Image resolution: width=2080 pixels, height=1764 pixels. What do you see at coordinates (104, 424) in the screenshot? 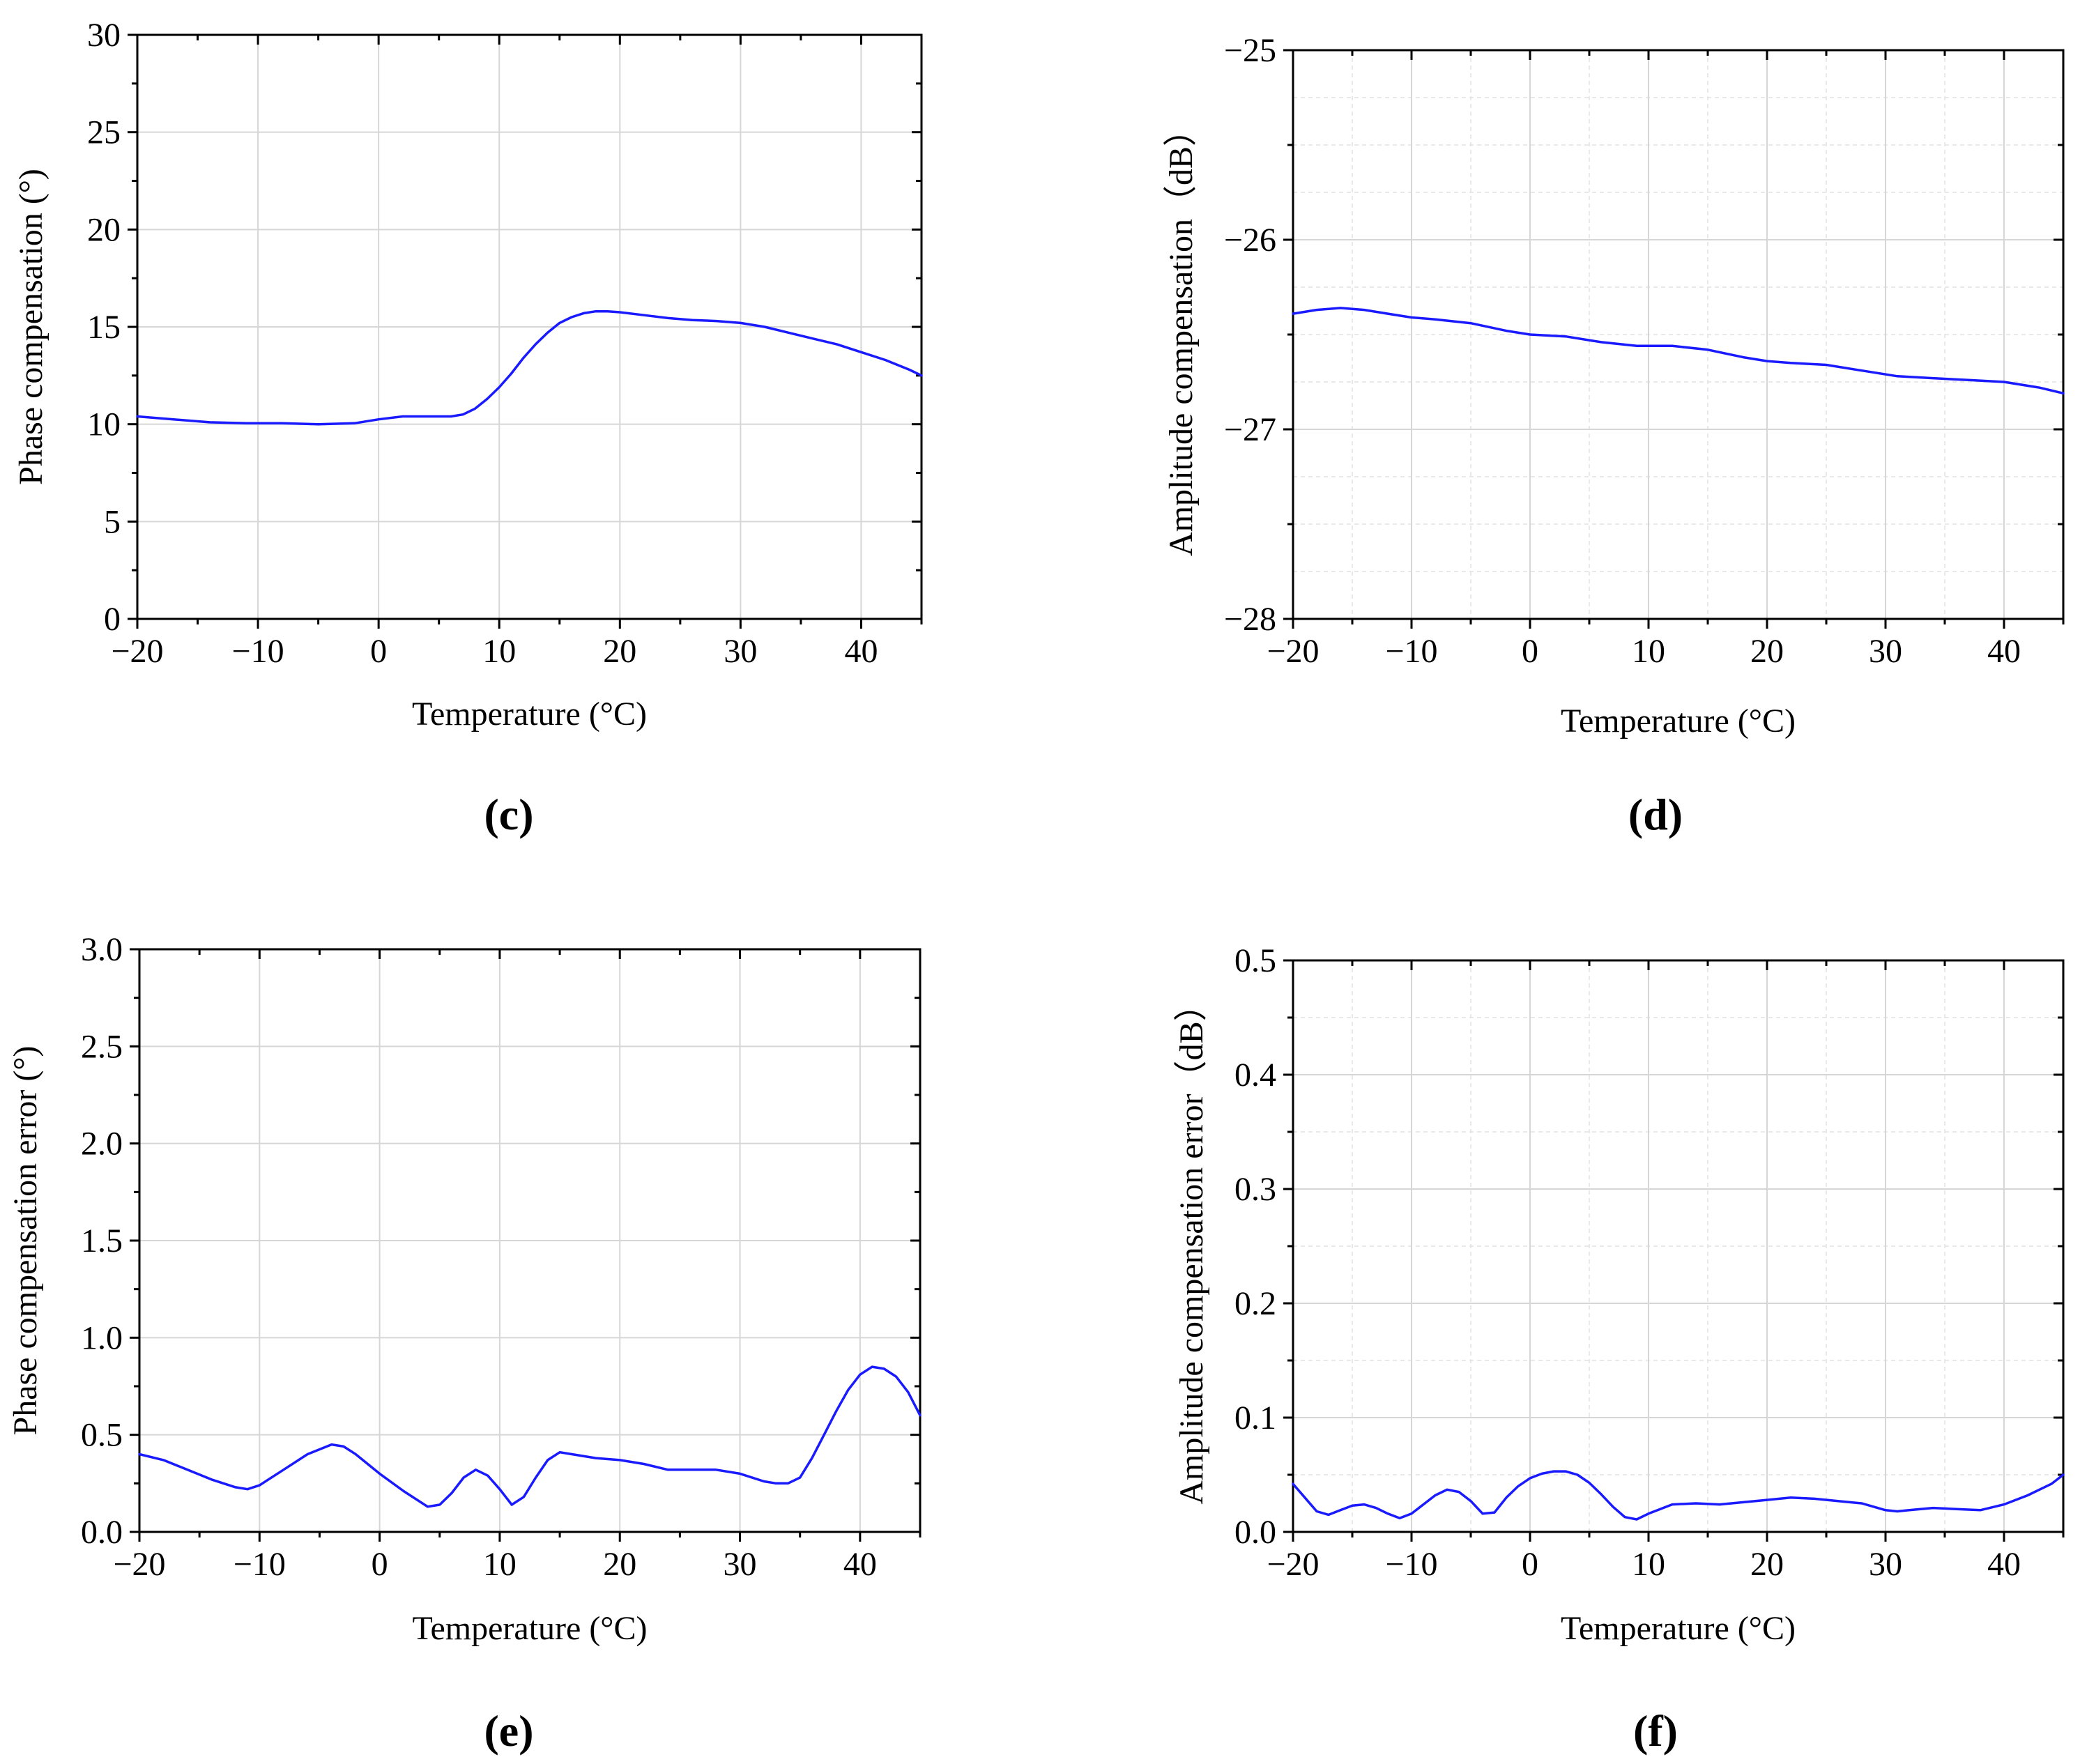
I see `y-tick-label: 10` at bounding box center [104, 424].